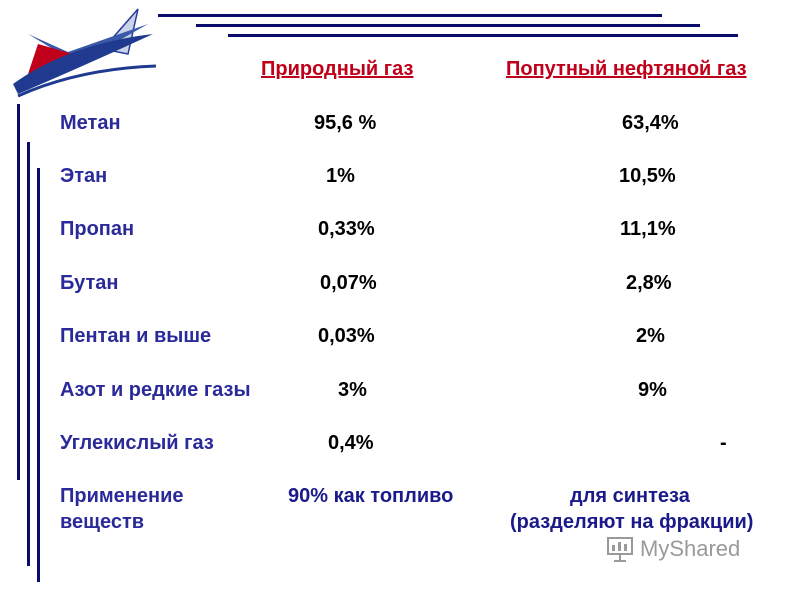 This screenshot has width=800, height=600. I want to click on row-associated-methane: 63,4%, so click(650, 123).